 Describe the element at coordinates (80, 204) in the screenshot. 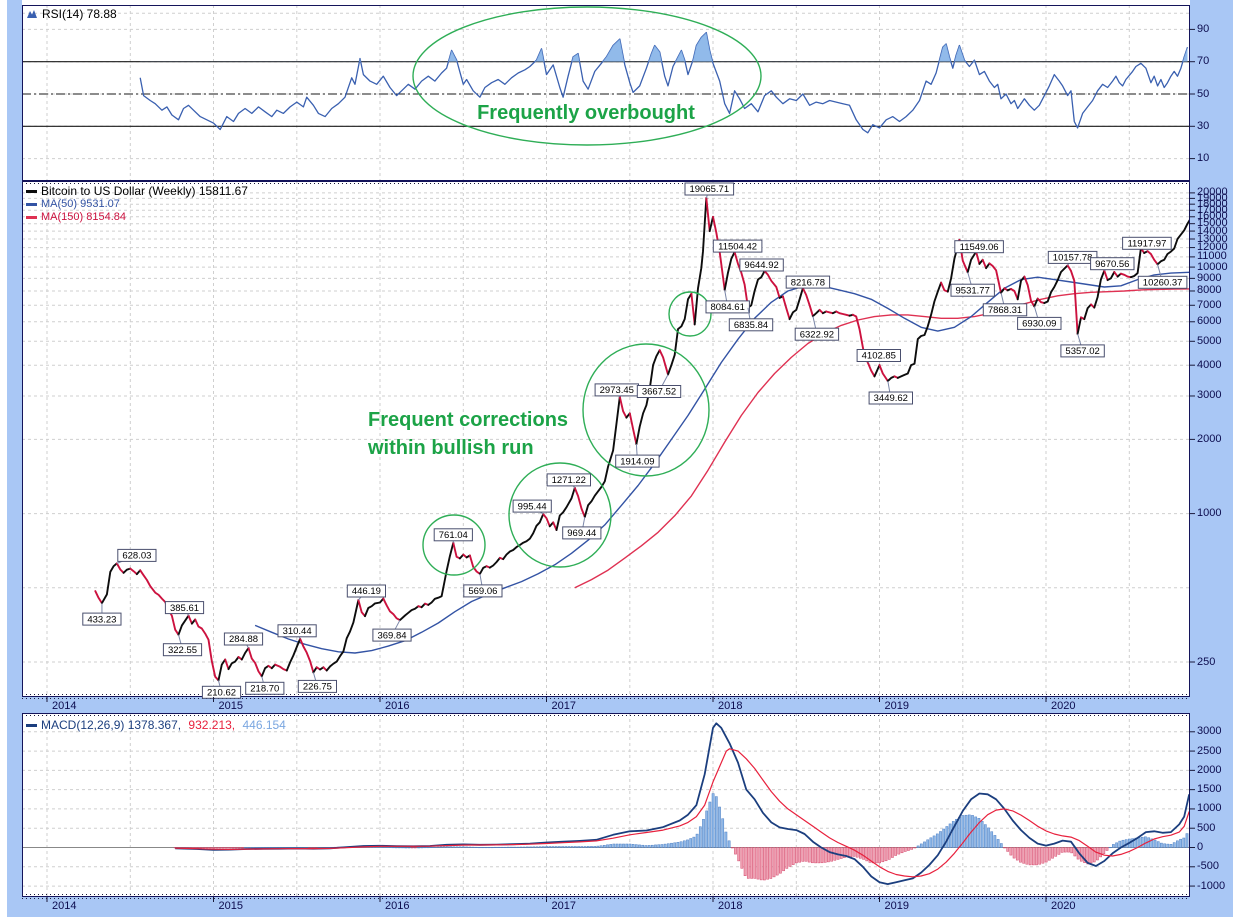

I see `ma50-legend-label: MA(50) 9531.07` at that location.